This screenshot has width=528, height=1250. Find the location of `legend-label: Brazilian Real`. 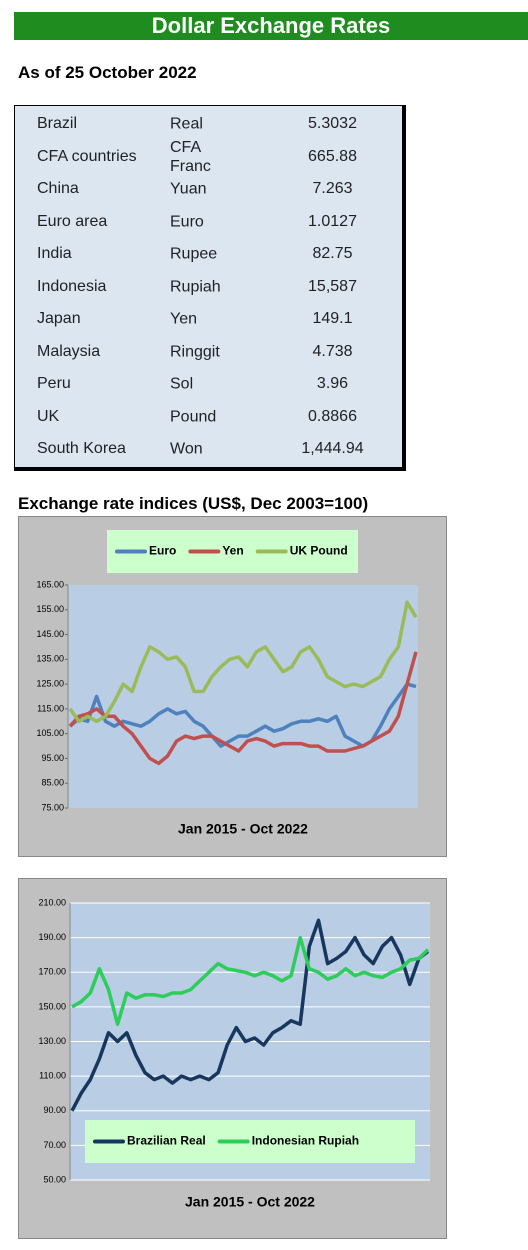

legend-label: Brazilian Real is located at coordinates (166, 1141).